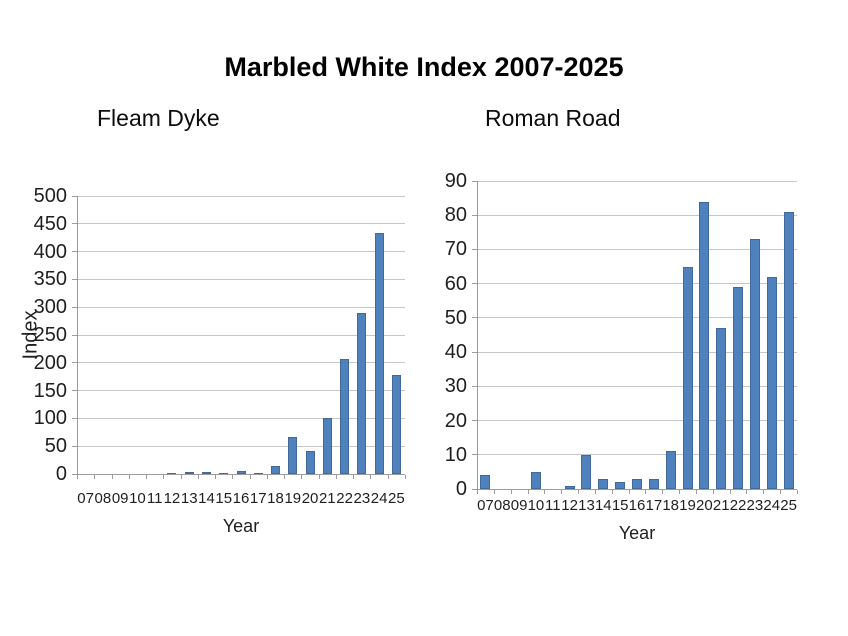 The width and height of the screenshot is (848, 636). What do you see at coordinates (519, 505) in the screenshot?
I see `x-tick-label: 09` at bounding box center [519, 505].